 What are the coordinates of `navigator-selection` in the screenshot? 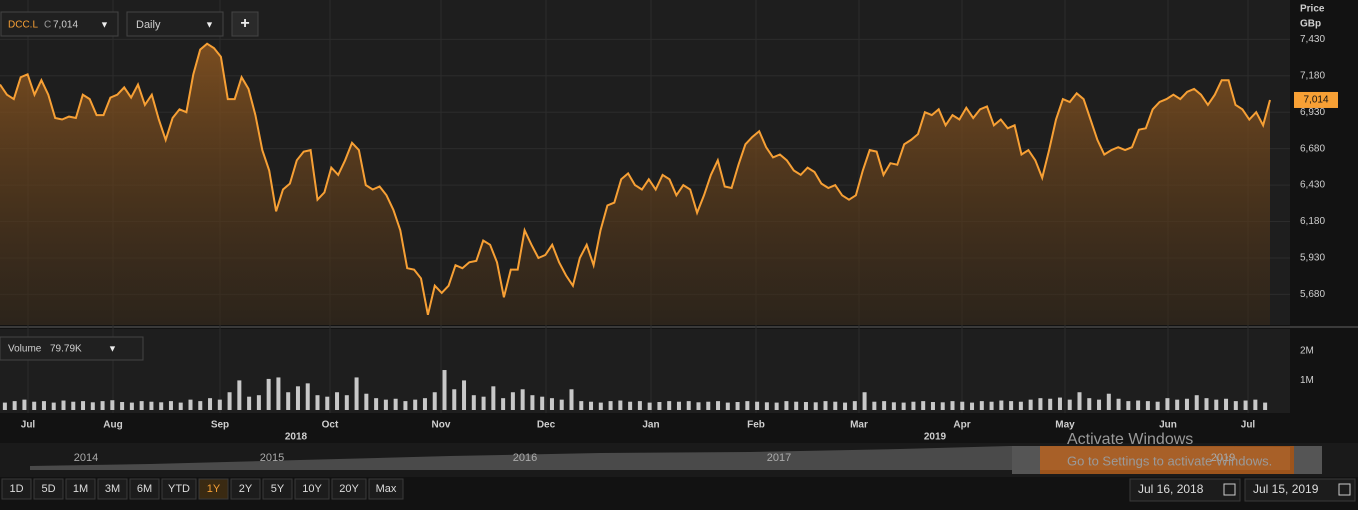 It's located at (1167, 460).